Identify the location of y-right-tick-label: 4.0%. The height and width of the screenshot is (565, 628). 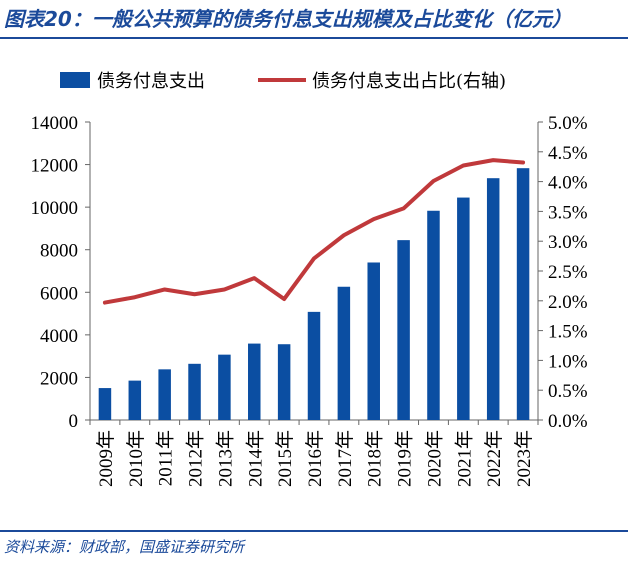
(568, 183).